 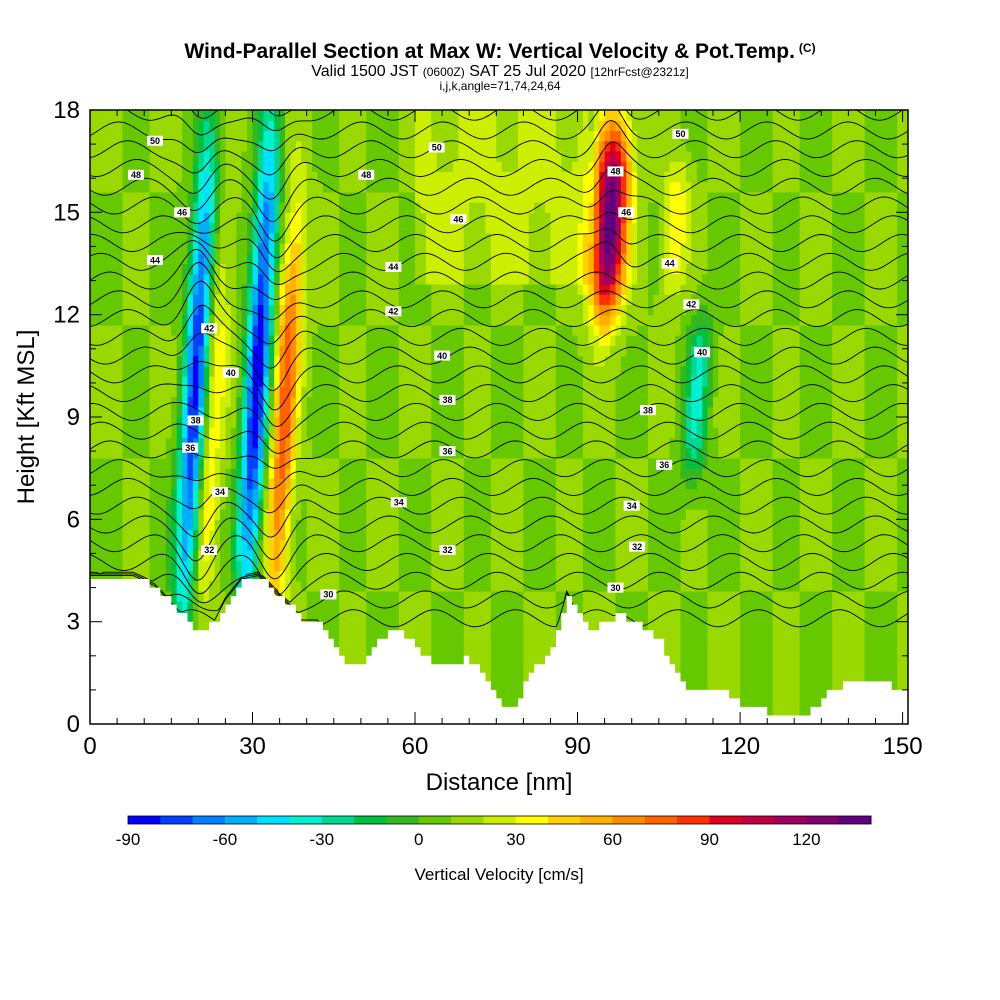 What do you see at coordinates (73, 519) in the screenshot?
I see `y-tick-label: 6` at bounding box center [73, 519].